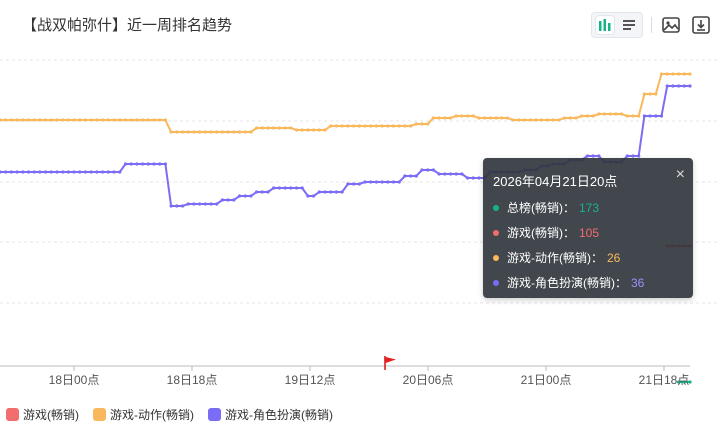  I want to click on close-icon: ×, so click(680, 174).